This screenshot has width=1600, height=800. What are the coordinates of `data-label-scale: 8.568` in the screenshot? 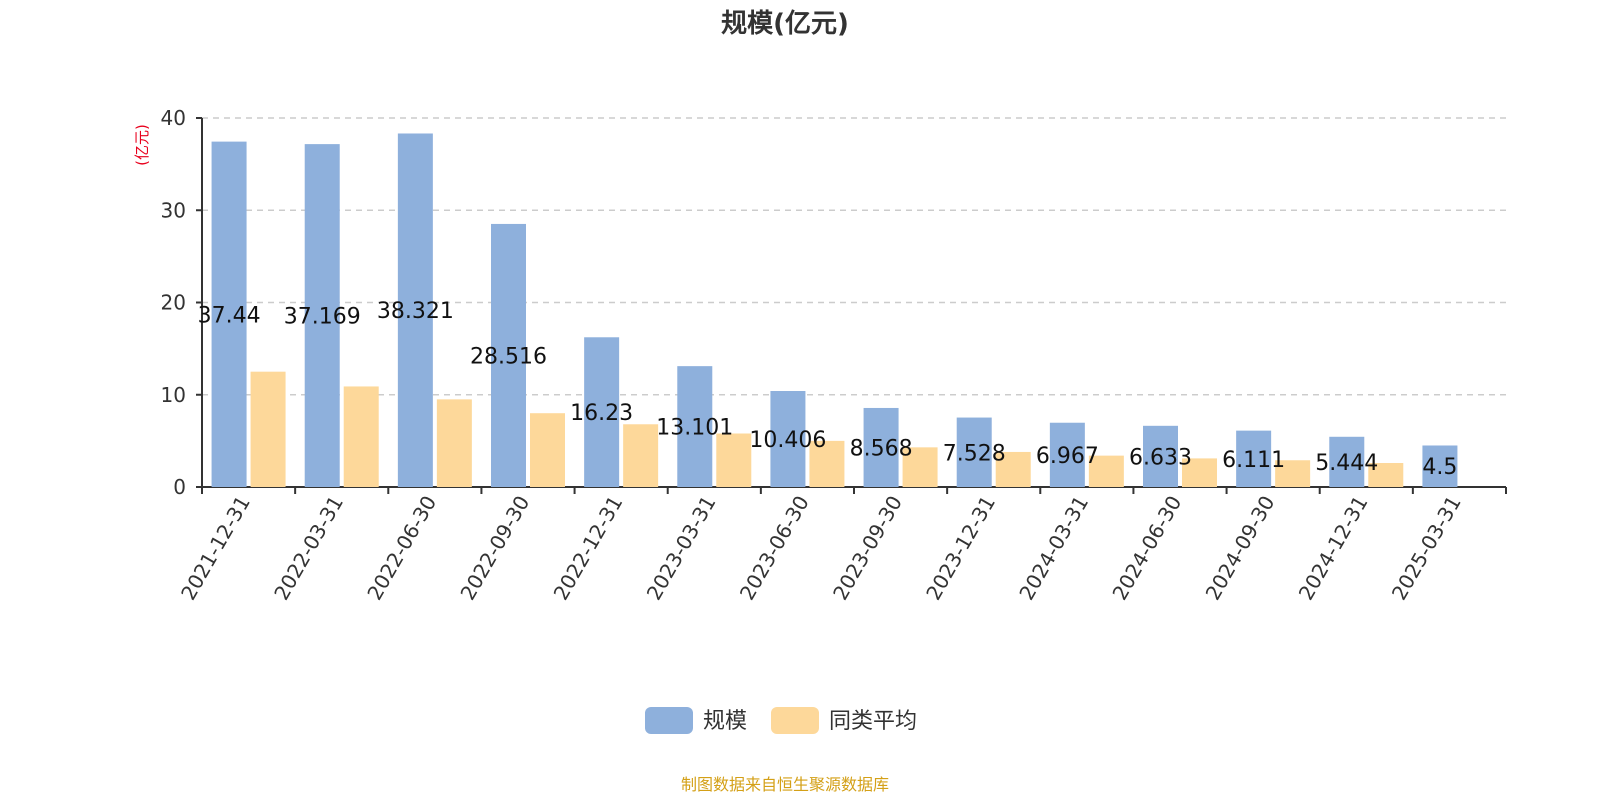 It's located at (881, 448).